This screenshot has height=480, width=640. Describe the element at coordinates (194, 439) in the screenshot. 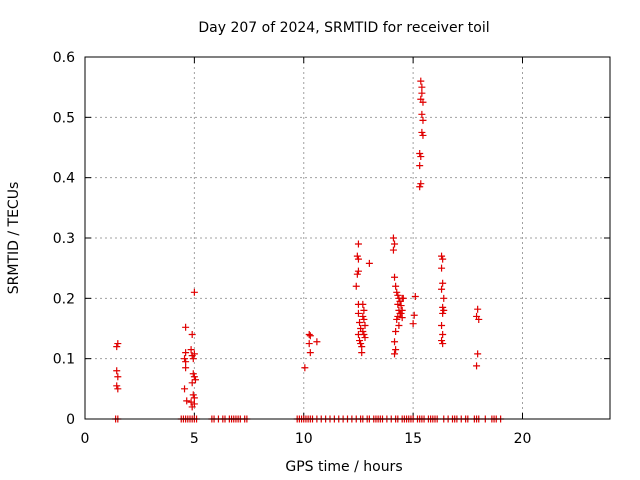

I see `x-tick-label: 5` at that location.